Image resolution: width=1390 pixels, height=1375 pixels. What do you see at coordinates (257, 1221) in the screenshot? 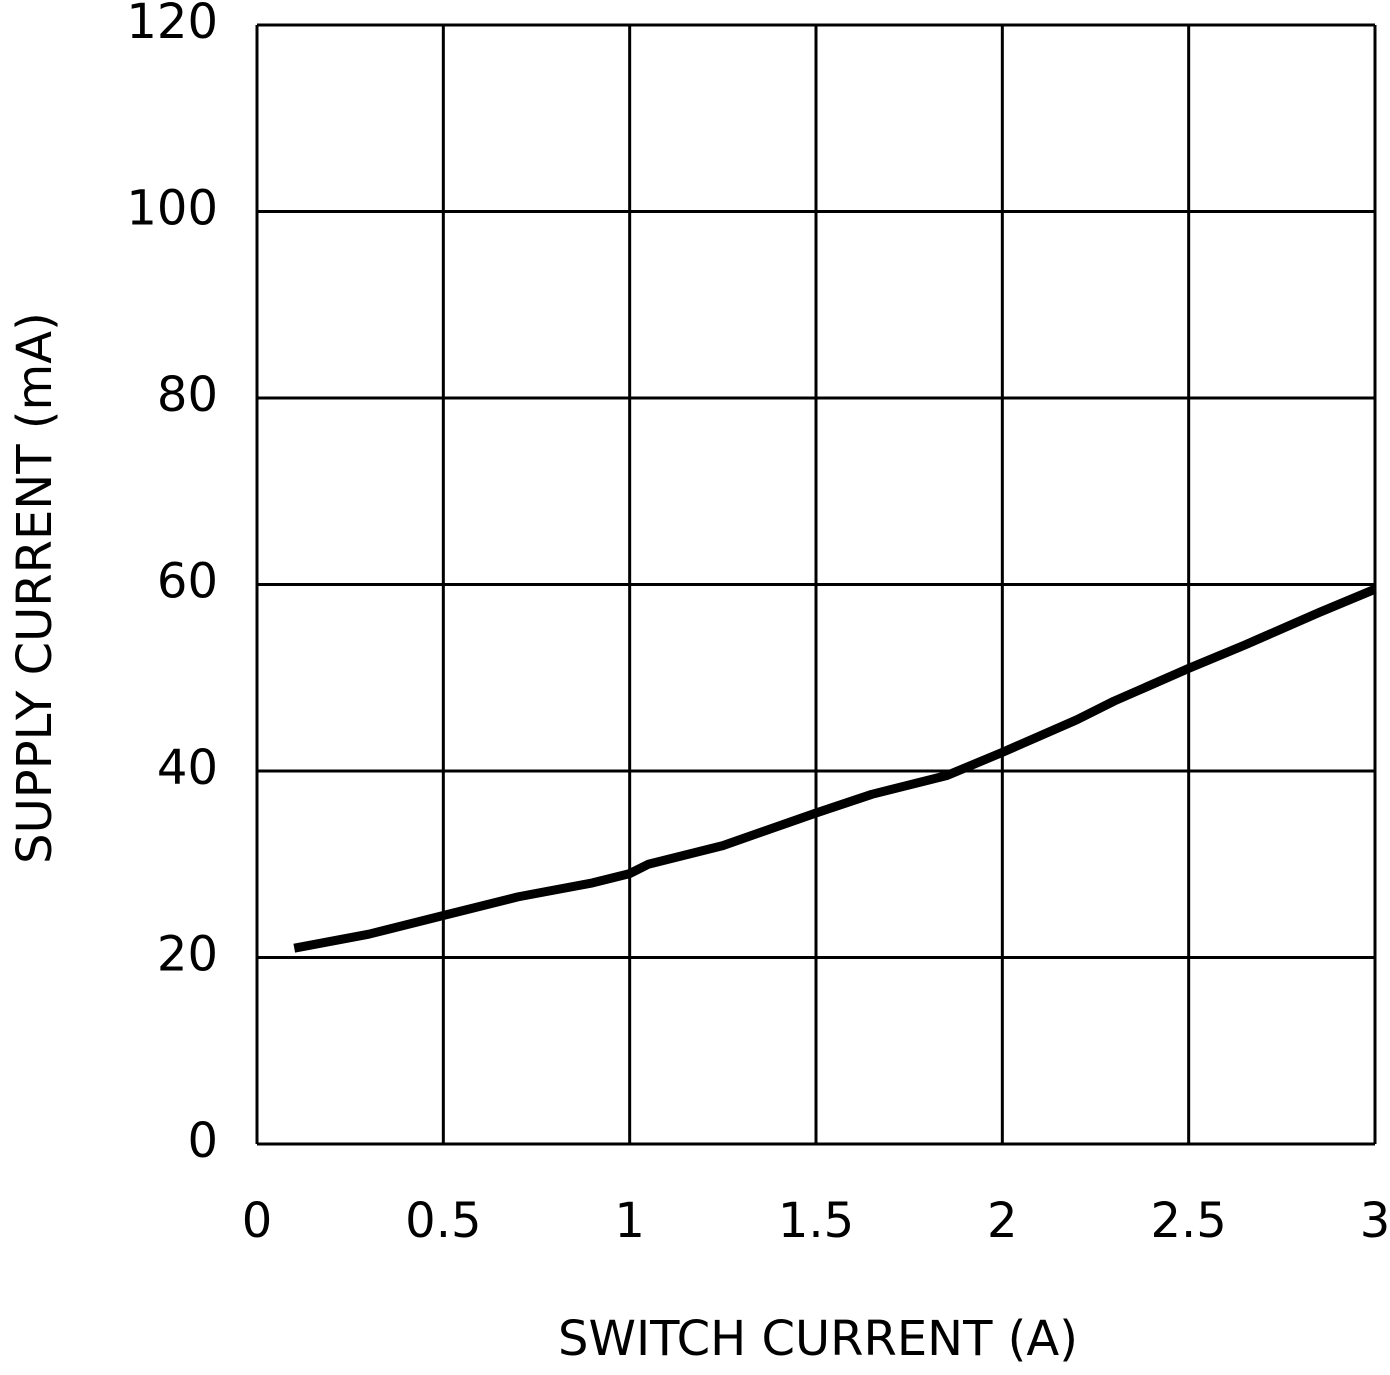
I see `x-tick-label: 0` at bounding box center [257, 1221].